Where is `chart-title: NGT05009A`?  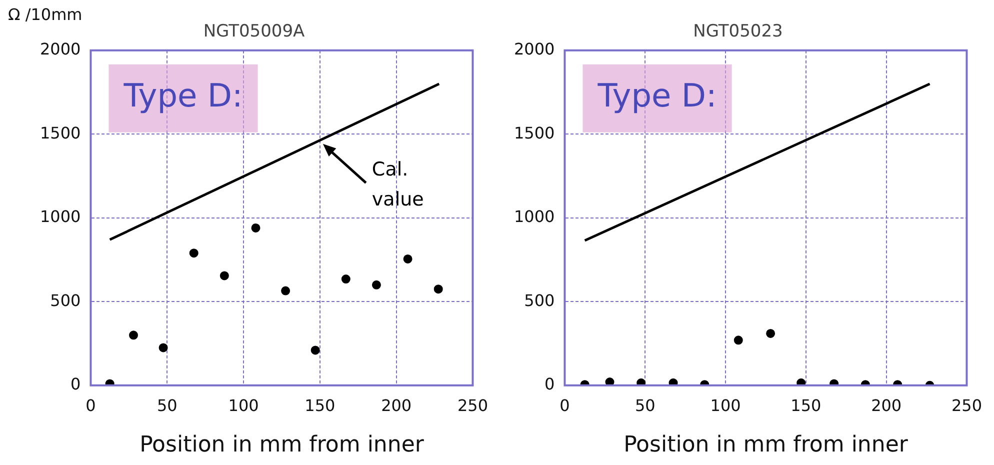 chart-title: NGT05009A is located at coordinates (254, 32).